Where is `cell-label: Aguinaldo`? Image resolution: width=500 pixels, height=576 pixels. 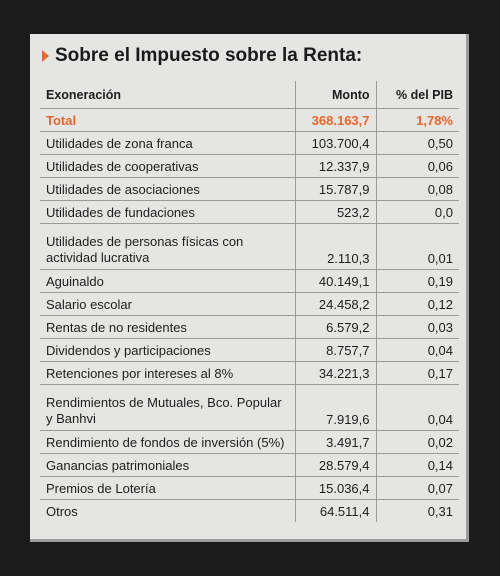
cell-label: Aguinaldo is located at coordinates (167, 281).